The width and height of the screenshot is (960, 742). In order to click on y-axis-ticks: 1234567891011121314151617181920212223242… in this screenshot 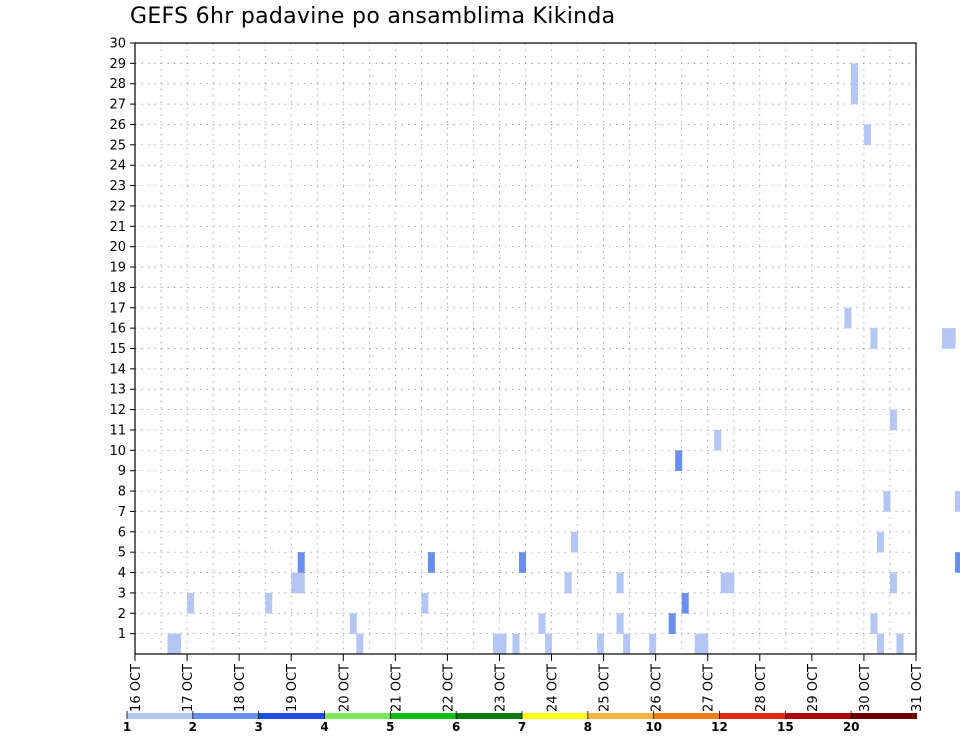, I will do `click(122, 339)`.